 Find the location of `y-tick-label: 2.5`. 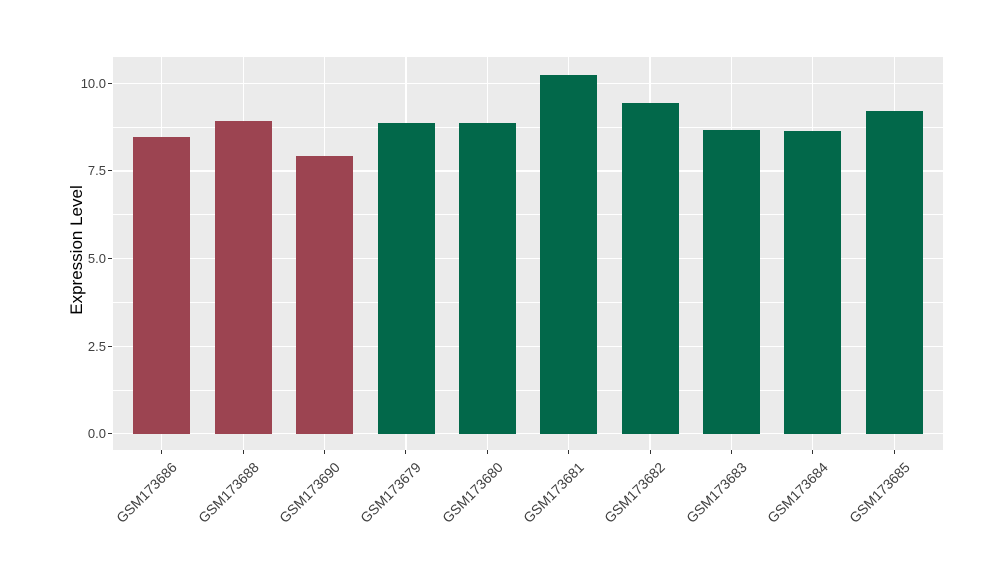

y-tick-label: 2.5 is located at coordinates (96, 346).